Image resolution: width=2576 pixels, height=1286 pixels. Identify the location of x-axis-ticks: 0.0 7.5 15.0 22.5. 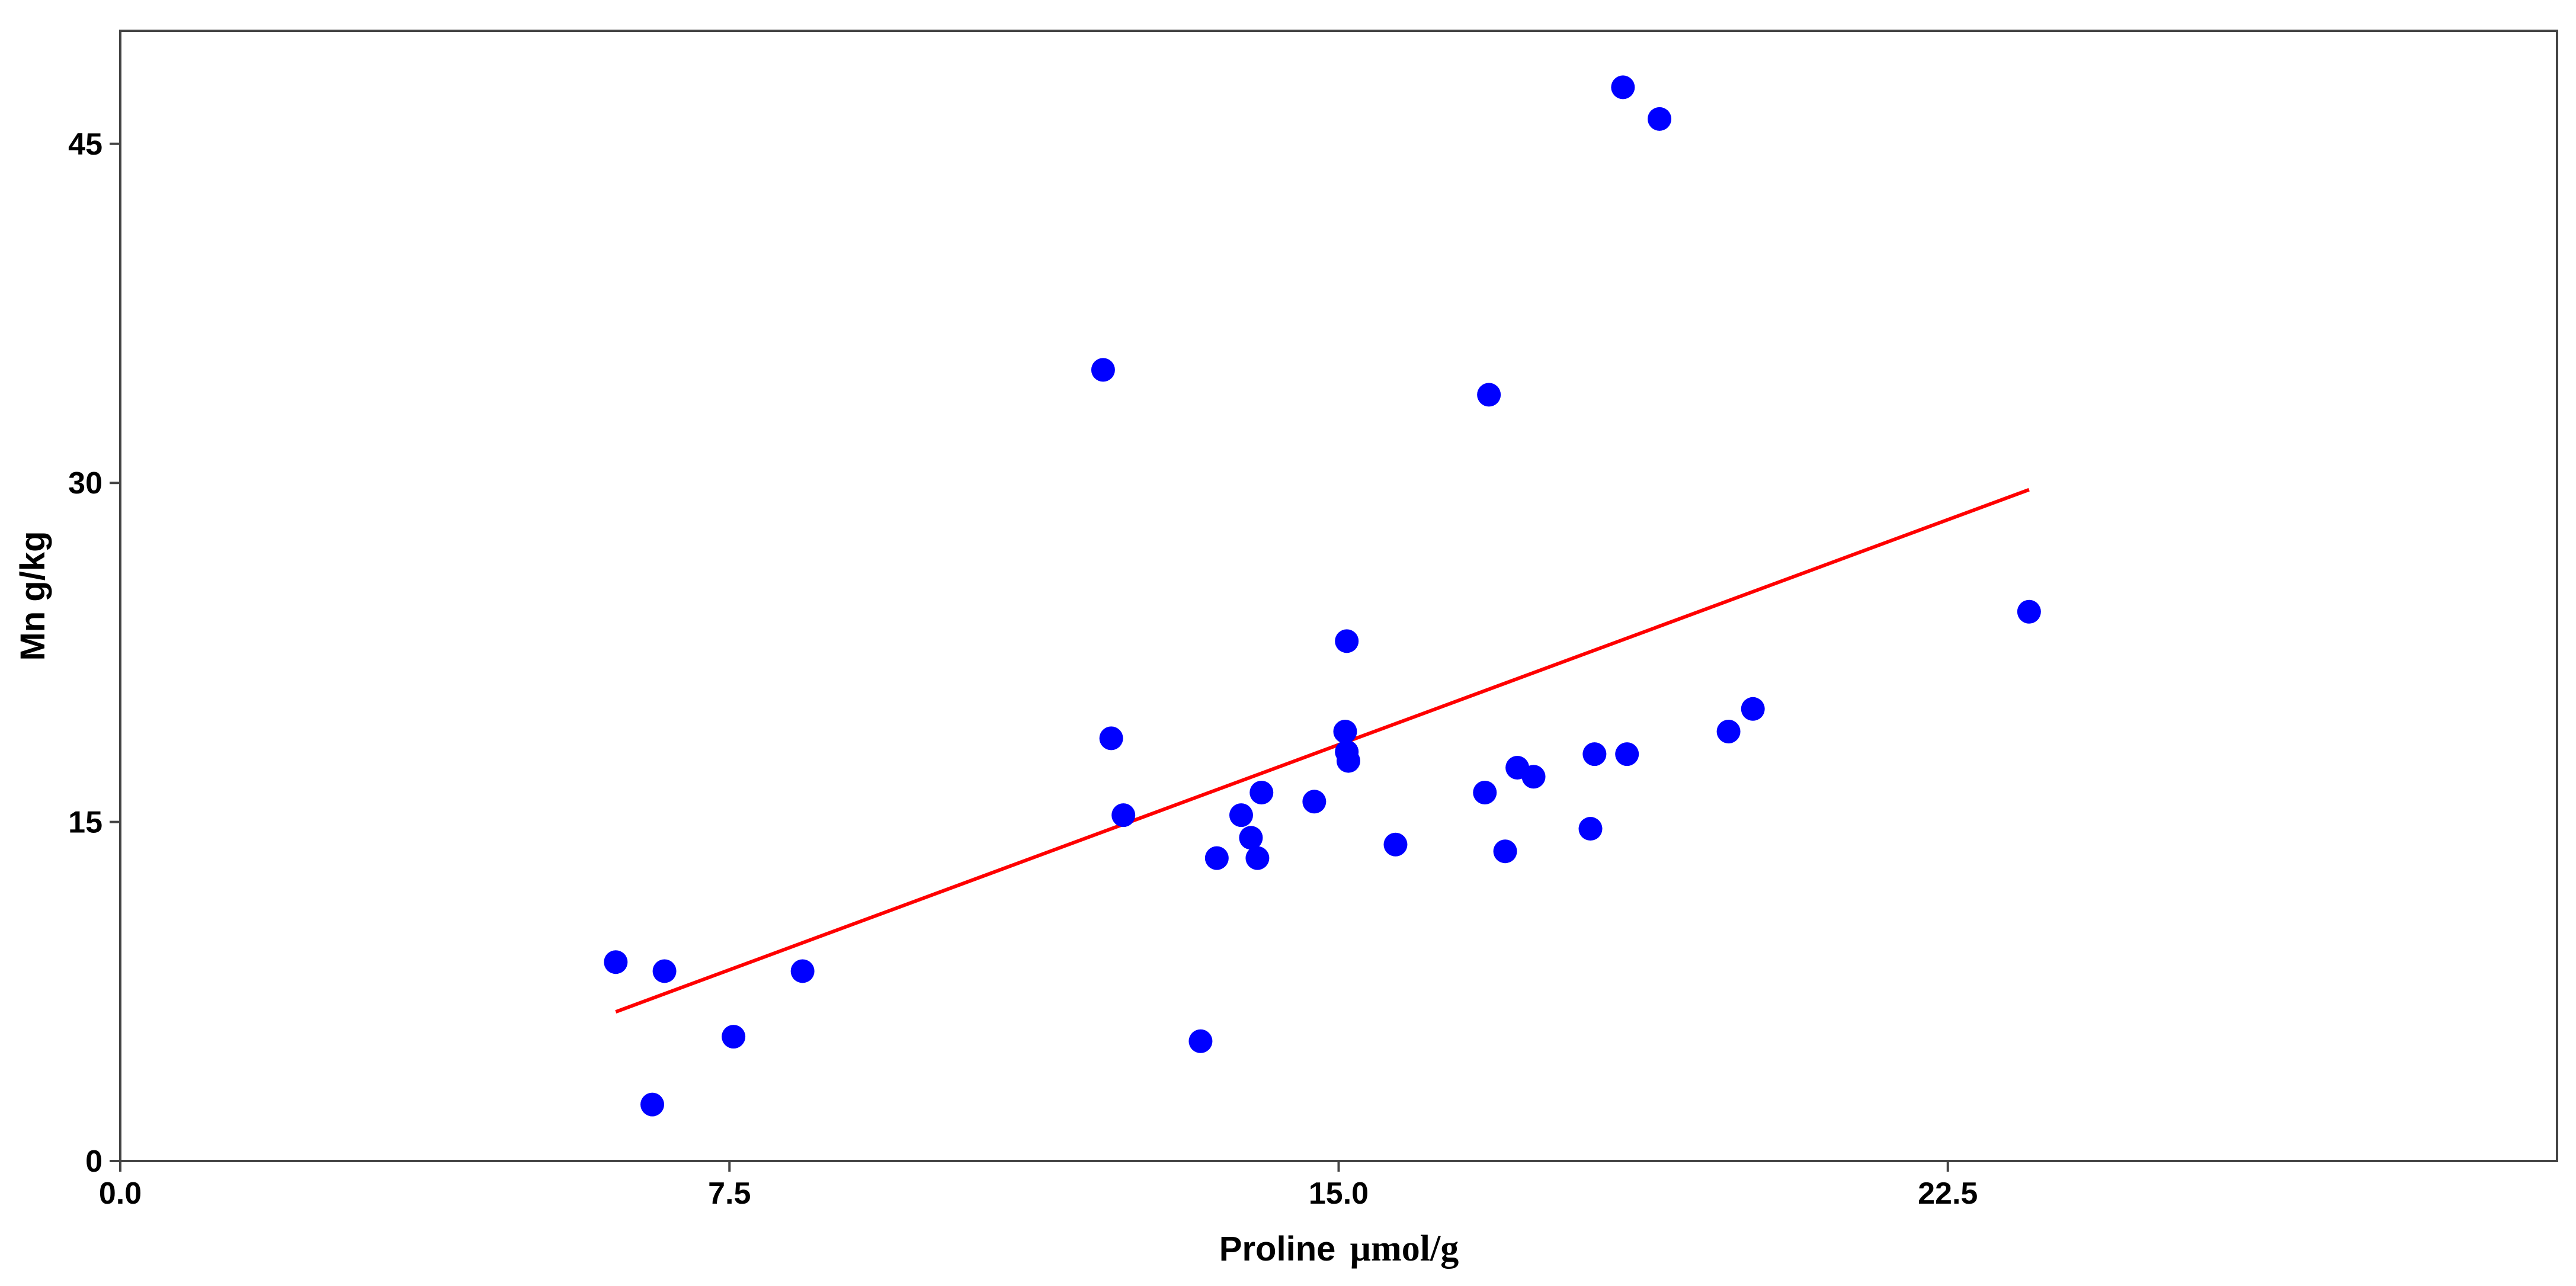
(1038, 1186).